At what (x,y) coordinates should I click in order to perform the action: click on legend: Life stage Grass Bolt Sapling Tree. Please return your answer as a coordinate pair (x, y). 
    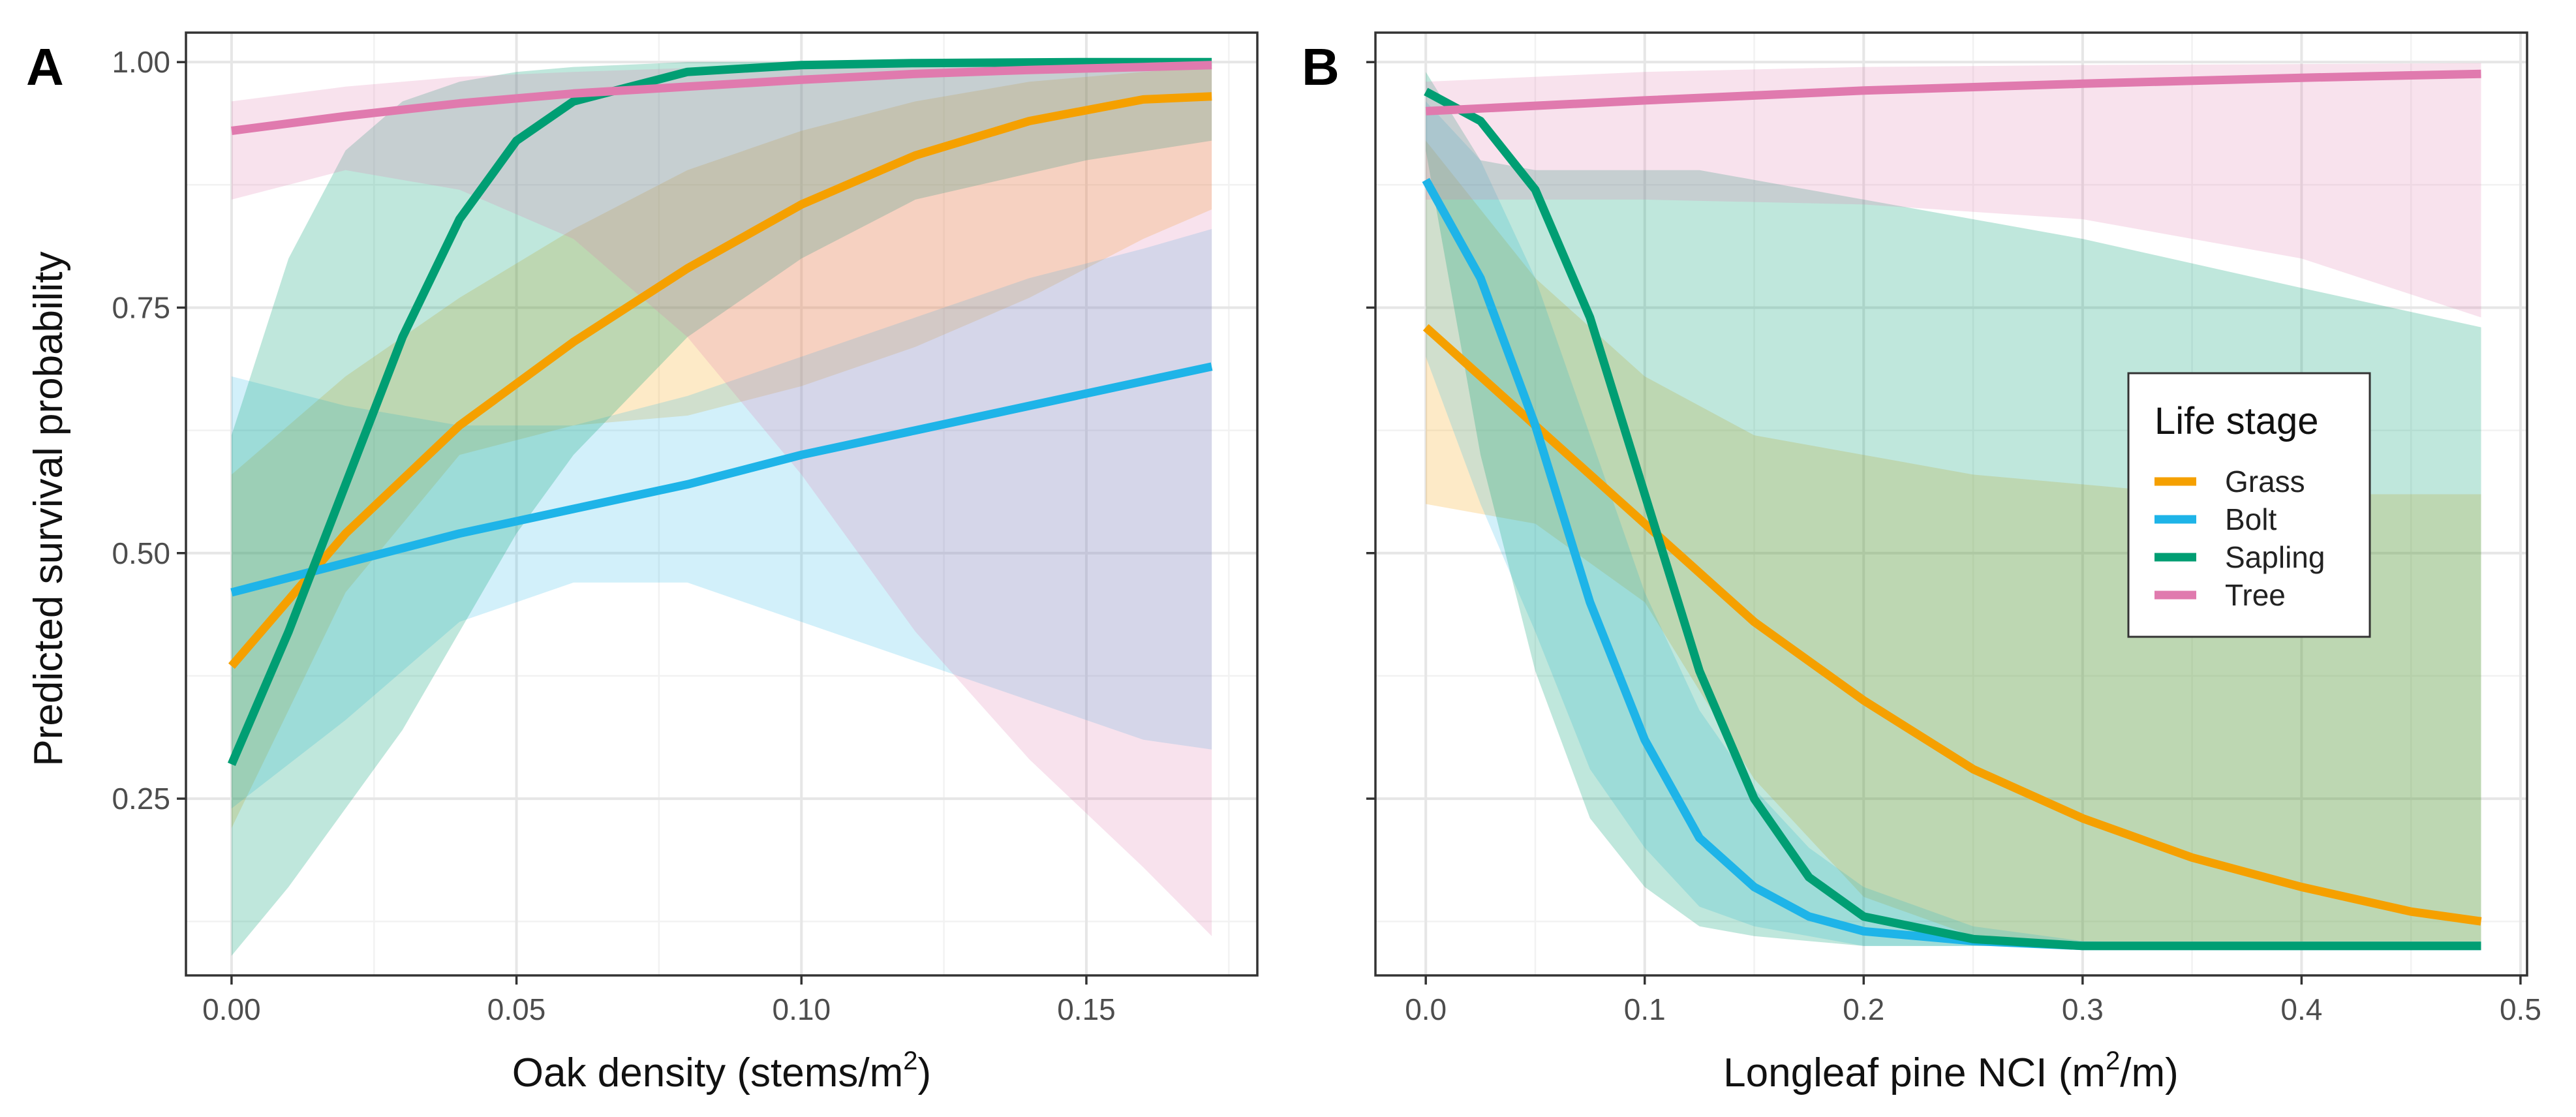
    Looking at the image, I should click on (2249, 505).